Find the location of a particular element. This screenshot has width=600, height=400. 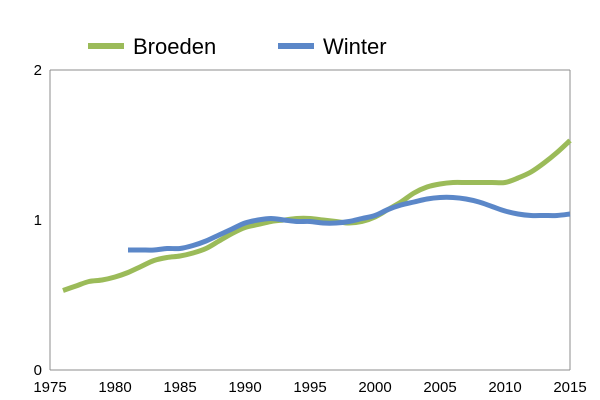

x-tick-label: 1995 is located at coordinates (309, 387).